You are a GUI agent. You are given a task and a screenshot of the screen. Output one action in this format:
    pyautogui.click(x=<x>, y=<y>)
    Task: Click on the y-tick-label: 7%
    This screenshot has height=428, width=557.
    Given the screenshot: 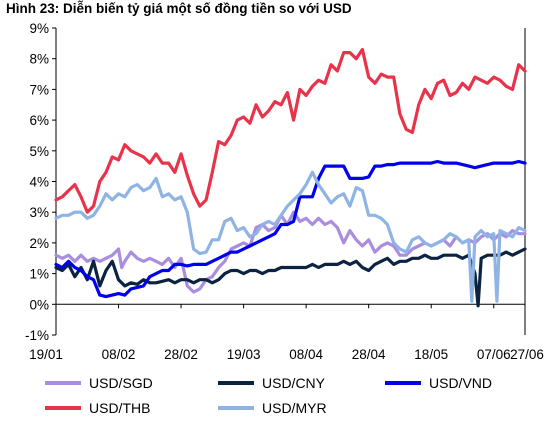 What is the action you would take?
    pyautogui.click(x=39, y=89)
    